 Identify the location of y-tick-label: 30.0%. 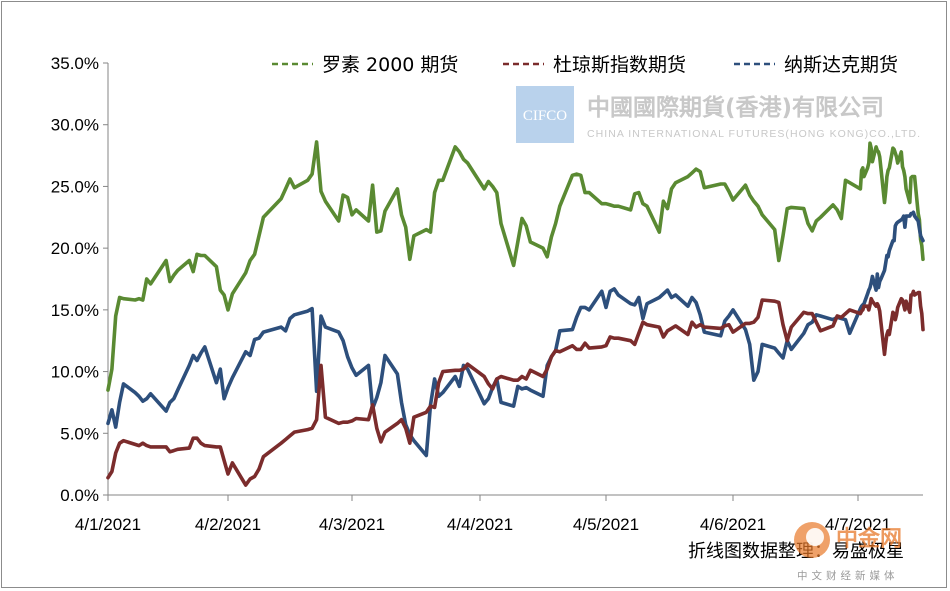
(75, 125).